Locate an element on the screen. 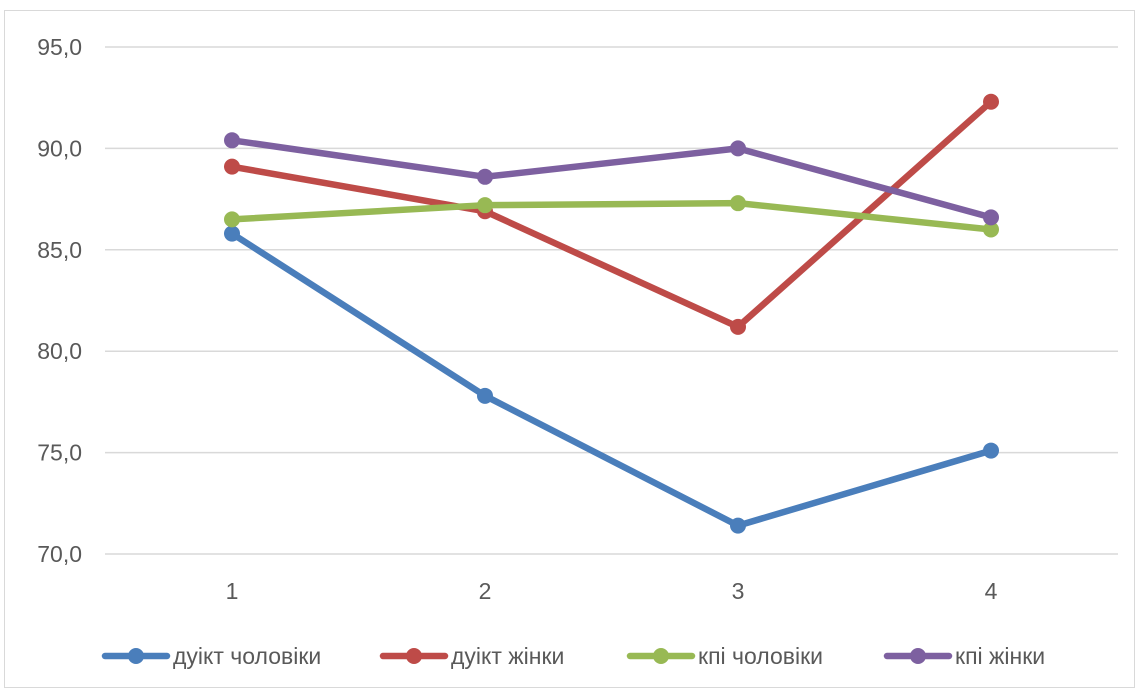 The image size is (1140, 694). x-tick-label: 2 is located at coordinates (485, 591).